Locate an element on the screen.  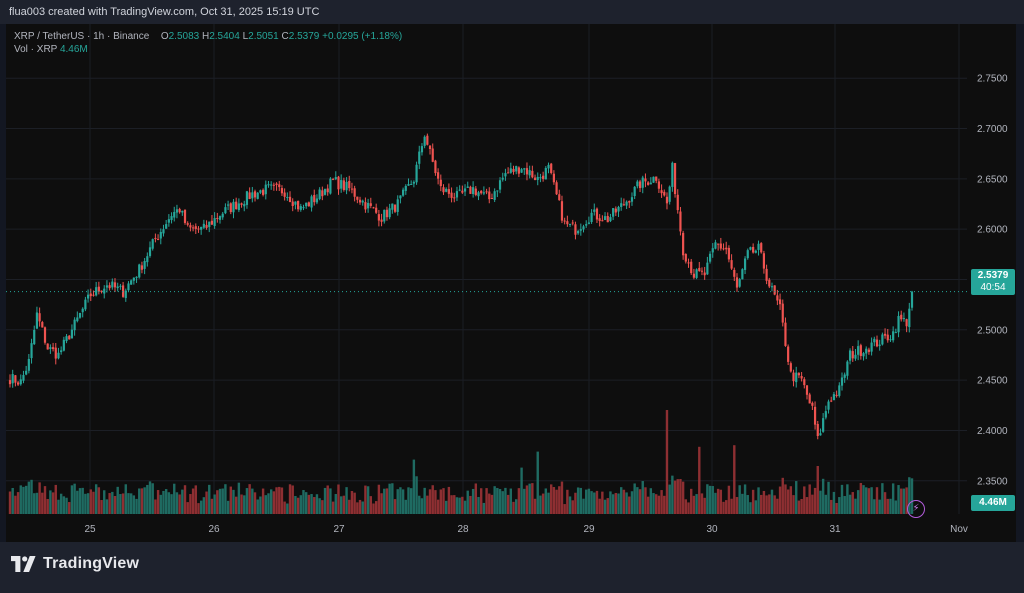
legend-symbol: XRP / TetherUS · 1h · Binance is located at coordinates (82, 36).